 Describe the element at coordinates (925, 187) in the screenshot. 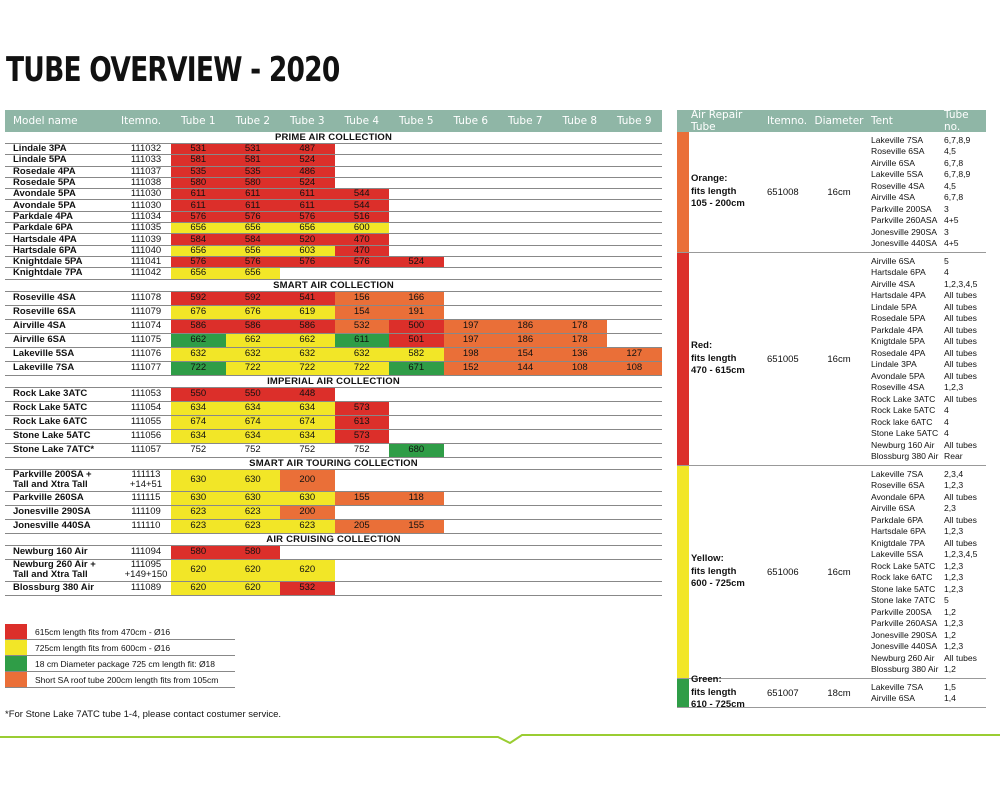

I see `tent-row: Roseville 4SA 4,5` at that location.